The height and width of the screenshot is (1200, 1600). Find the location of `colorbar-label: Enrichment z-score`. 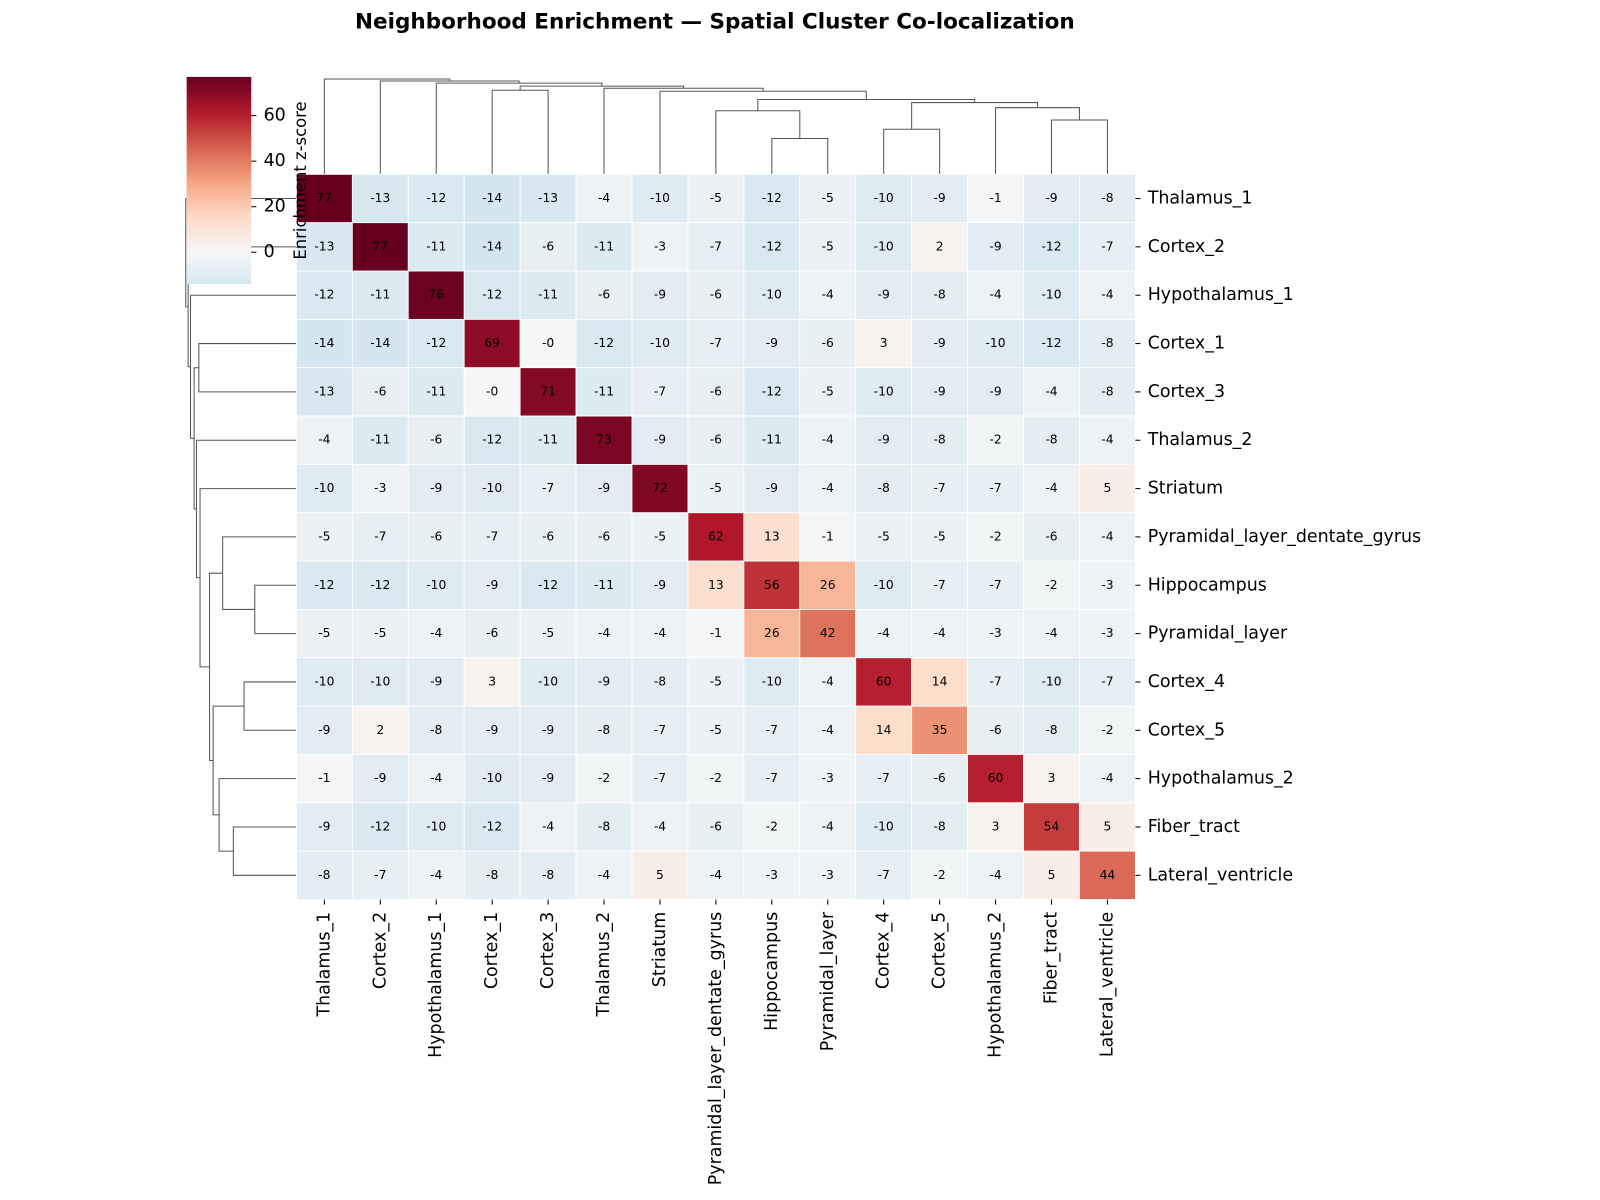

colorbar-label: Enrichment z-score is located at coordinates (300, 180).